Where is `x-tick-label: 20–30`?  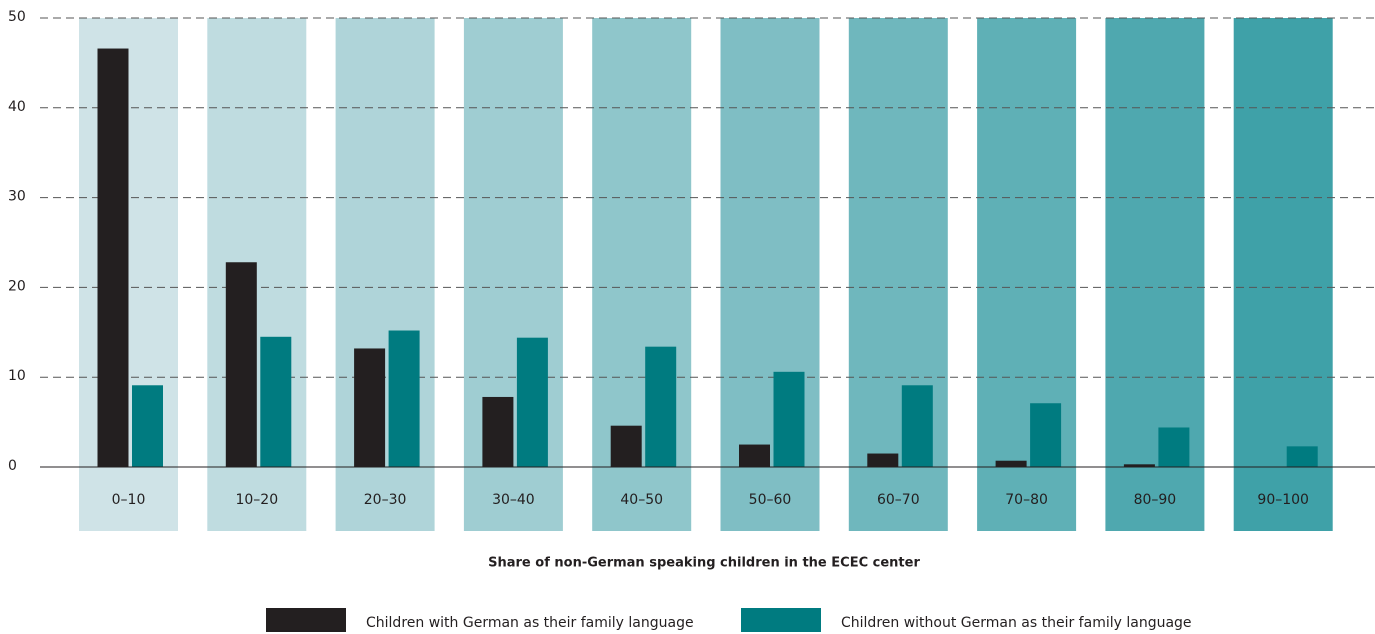
x-tick-label: 20–30 is located at coordinates (385, 500).